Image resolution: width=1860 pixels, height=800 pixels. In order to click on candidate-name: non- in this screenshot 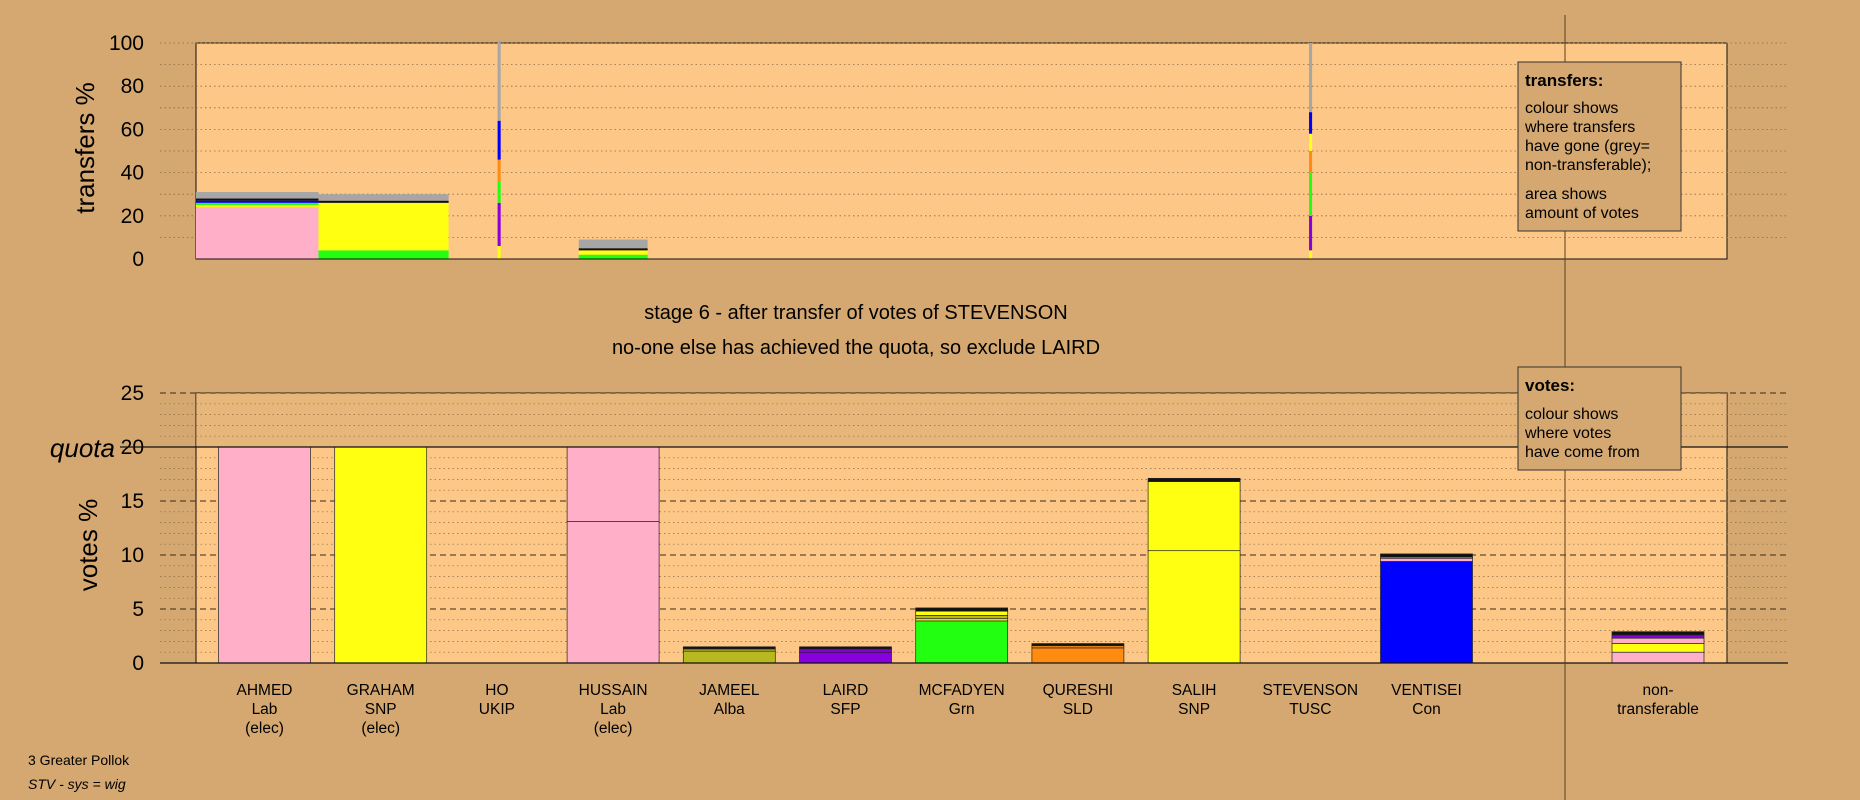, I will do `click(1657, 690)`.